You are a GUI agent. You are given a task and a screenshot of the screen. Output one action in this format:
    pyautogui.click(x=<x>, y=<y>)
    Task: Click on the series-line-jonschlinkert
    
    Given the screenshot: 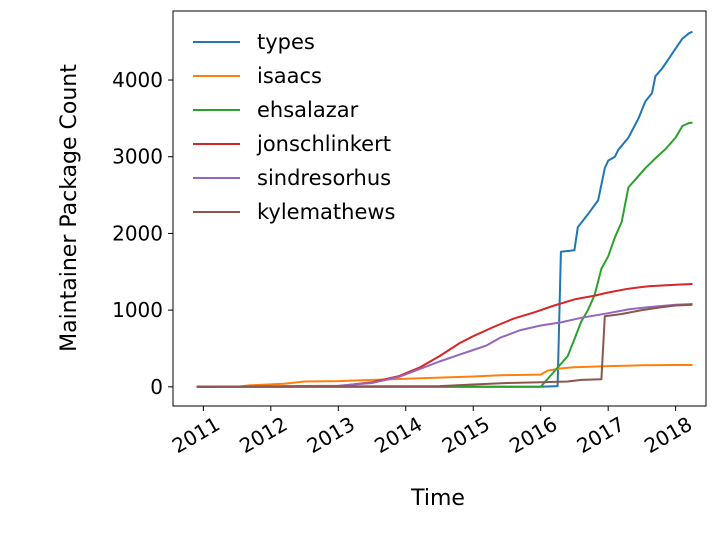 What is the action you would take?
    pyautogui.click(x=444, y=335)
    